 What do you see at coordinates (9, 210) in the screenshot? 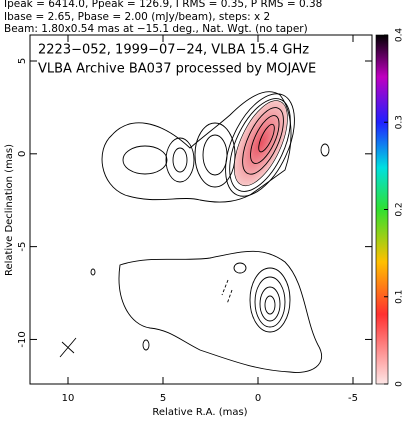
I see `y-axis-label: Relative Declination (mas)` at bounding box center [9, 210].